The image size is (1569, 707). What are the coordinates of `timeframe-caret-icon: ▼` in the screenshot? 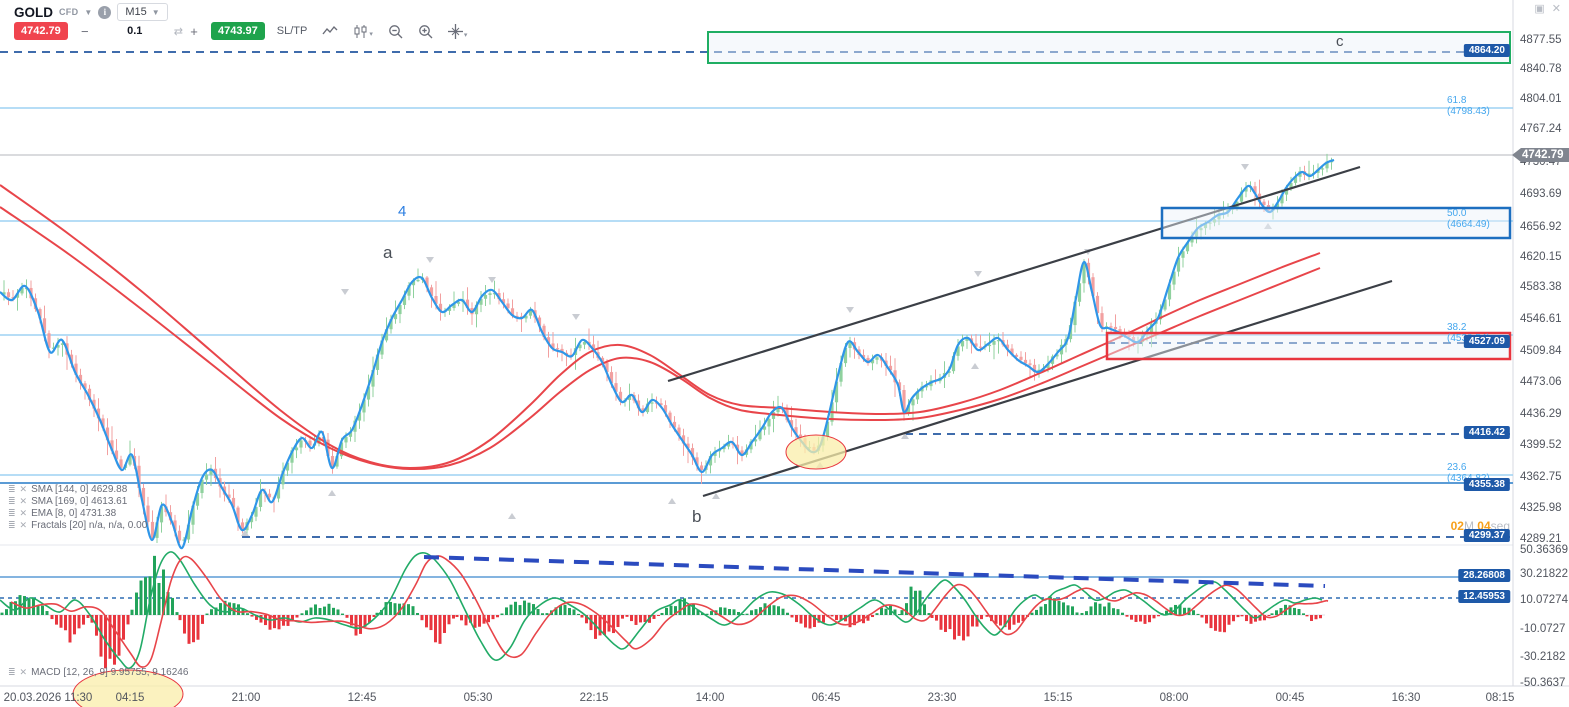 It's located at (155, 12).